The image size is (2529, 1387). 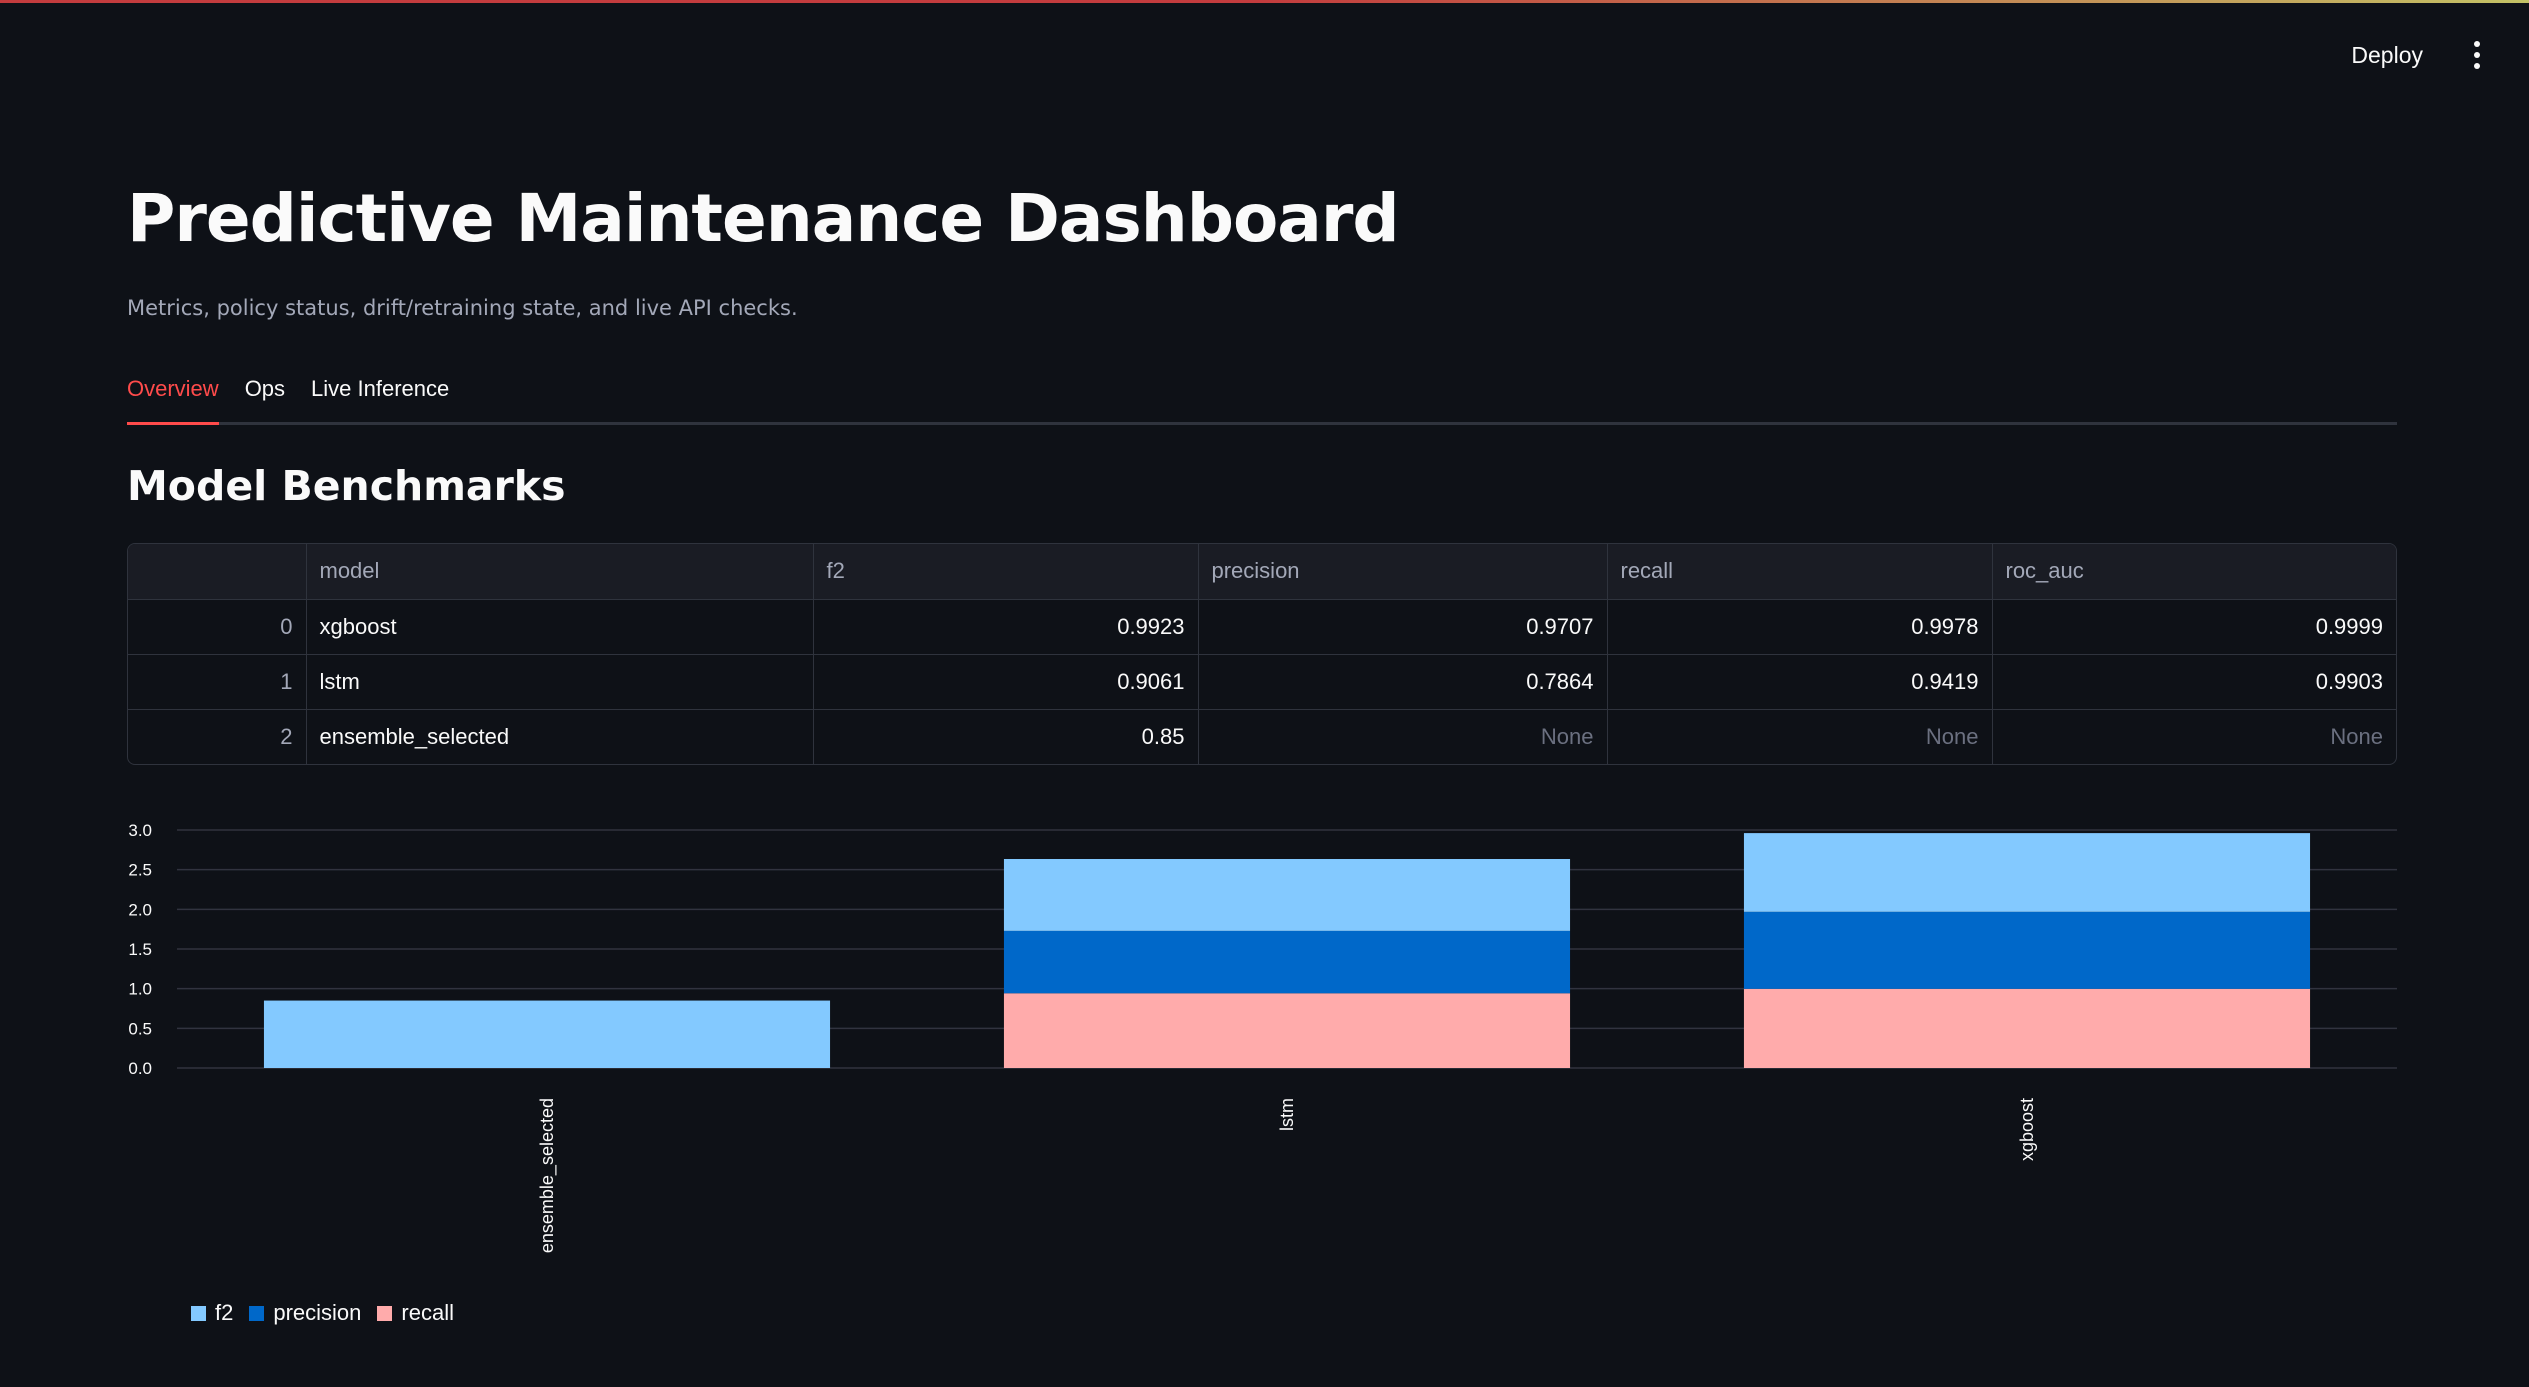 I want to click on tab-bar: Overview Ops Live Inference, so click(x=1262, y=397).